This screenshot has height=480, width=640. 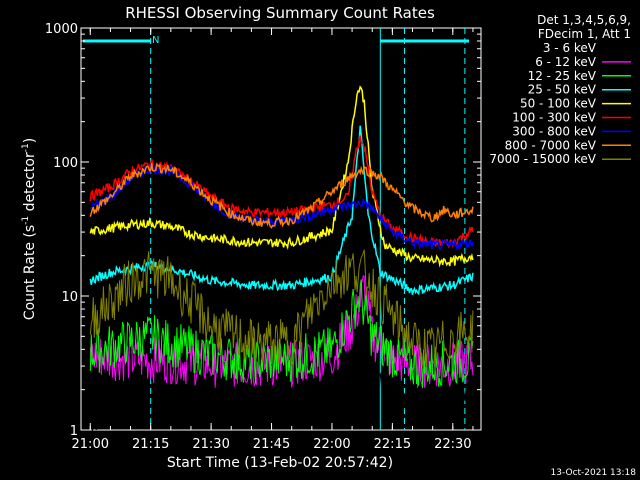 I want to click on y-tick-label: 1000, so click(x=61, y=29).